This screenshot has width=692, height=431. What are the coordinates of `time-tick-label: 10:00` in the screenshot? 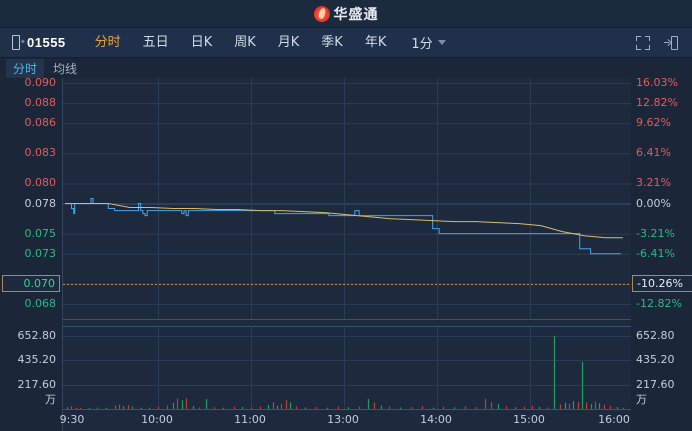 It's located at (157, 419).